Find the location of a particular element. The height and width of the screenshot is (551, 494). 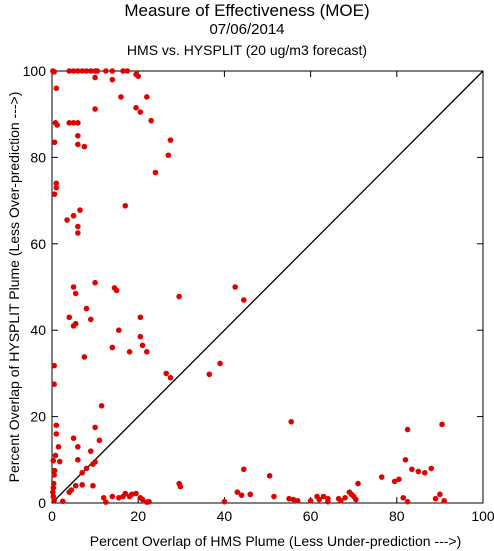

chart-title: Measure of Effectiveness (MOE) is located at coordinates (247, 10).